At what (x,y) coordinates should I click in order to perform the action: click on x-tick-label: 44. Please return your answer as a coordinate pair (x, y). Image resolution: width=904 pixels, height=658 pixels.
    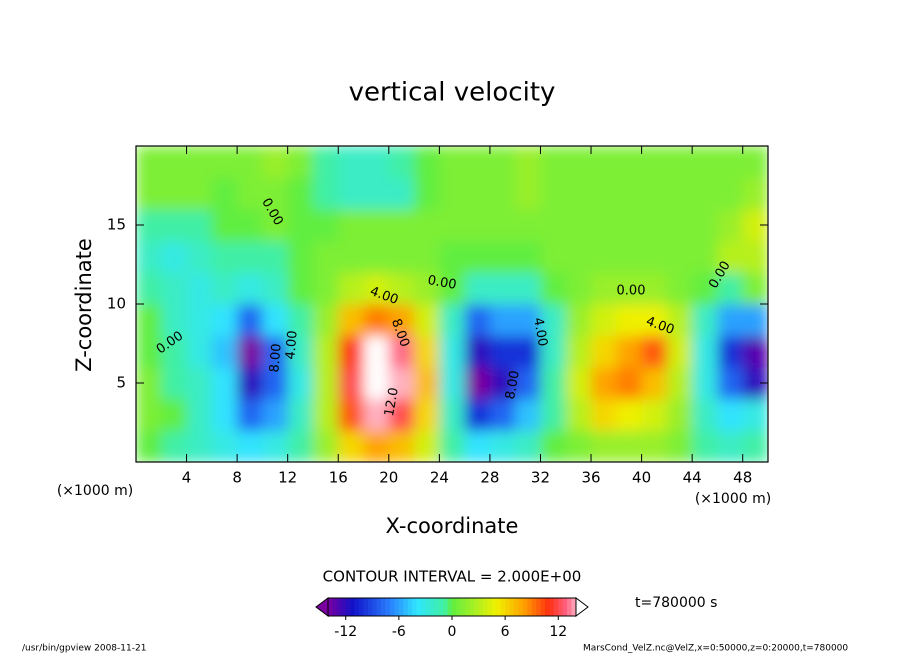
    Looking at the image, I should click on (692, 478).